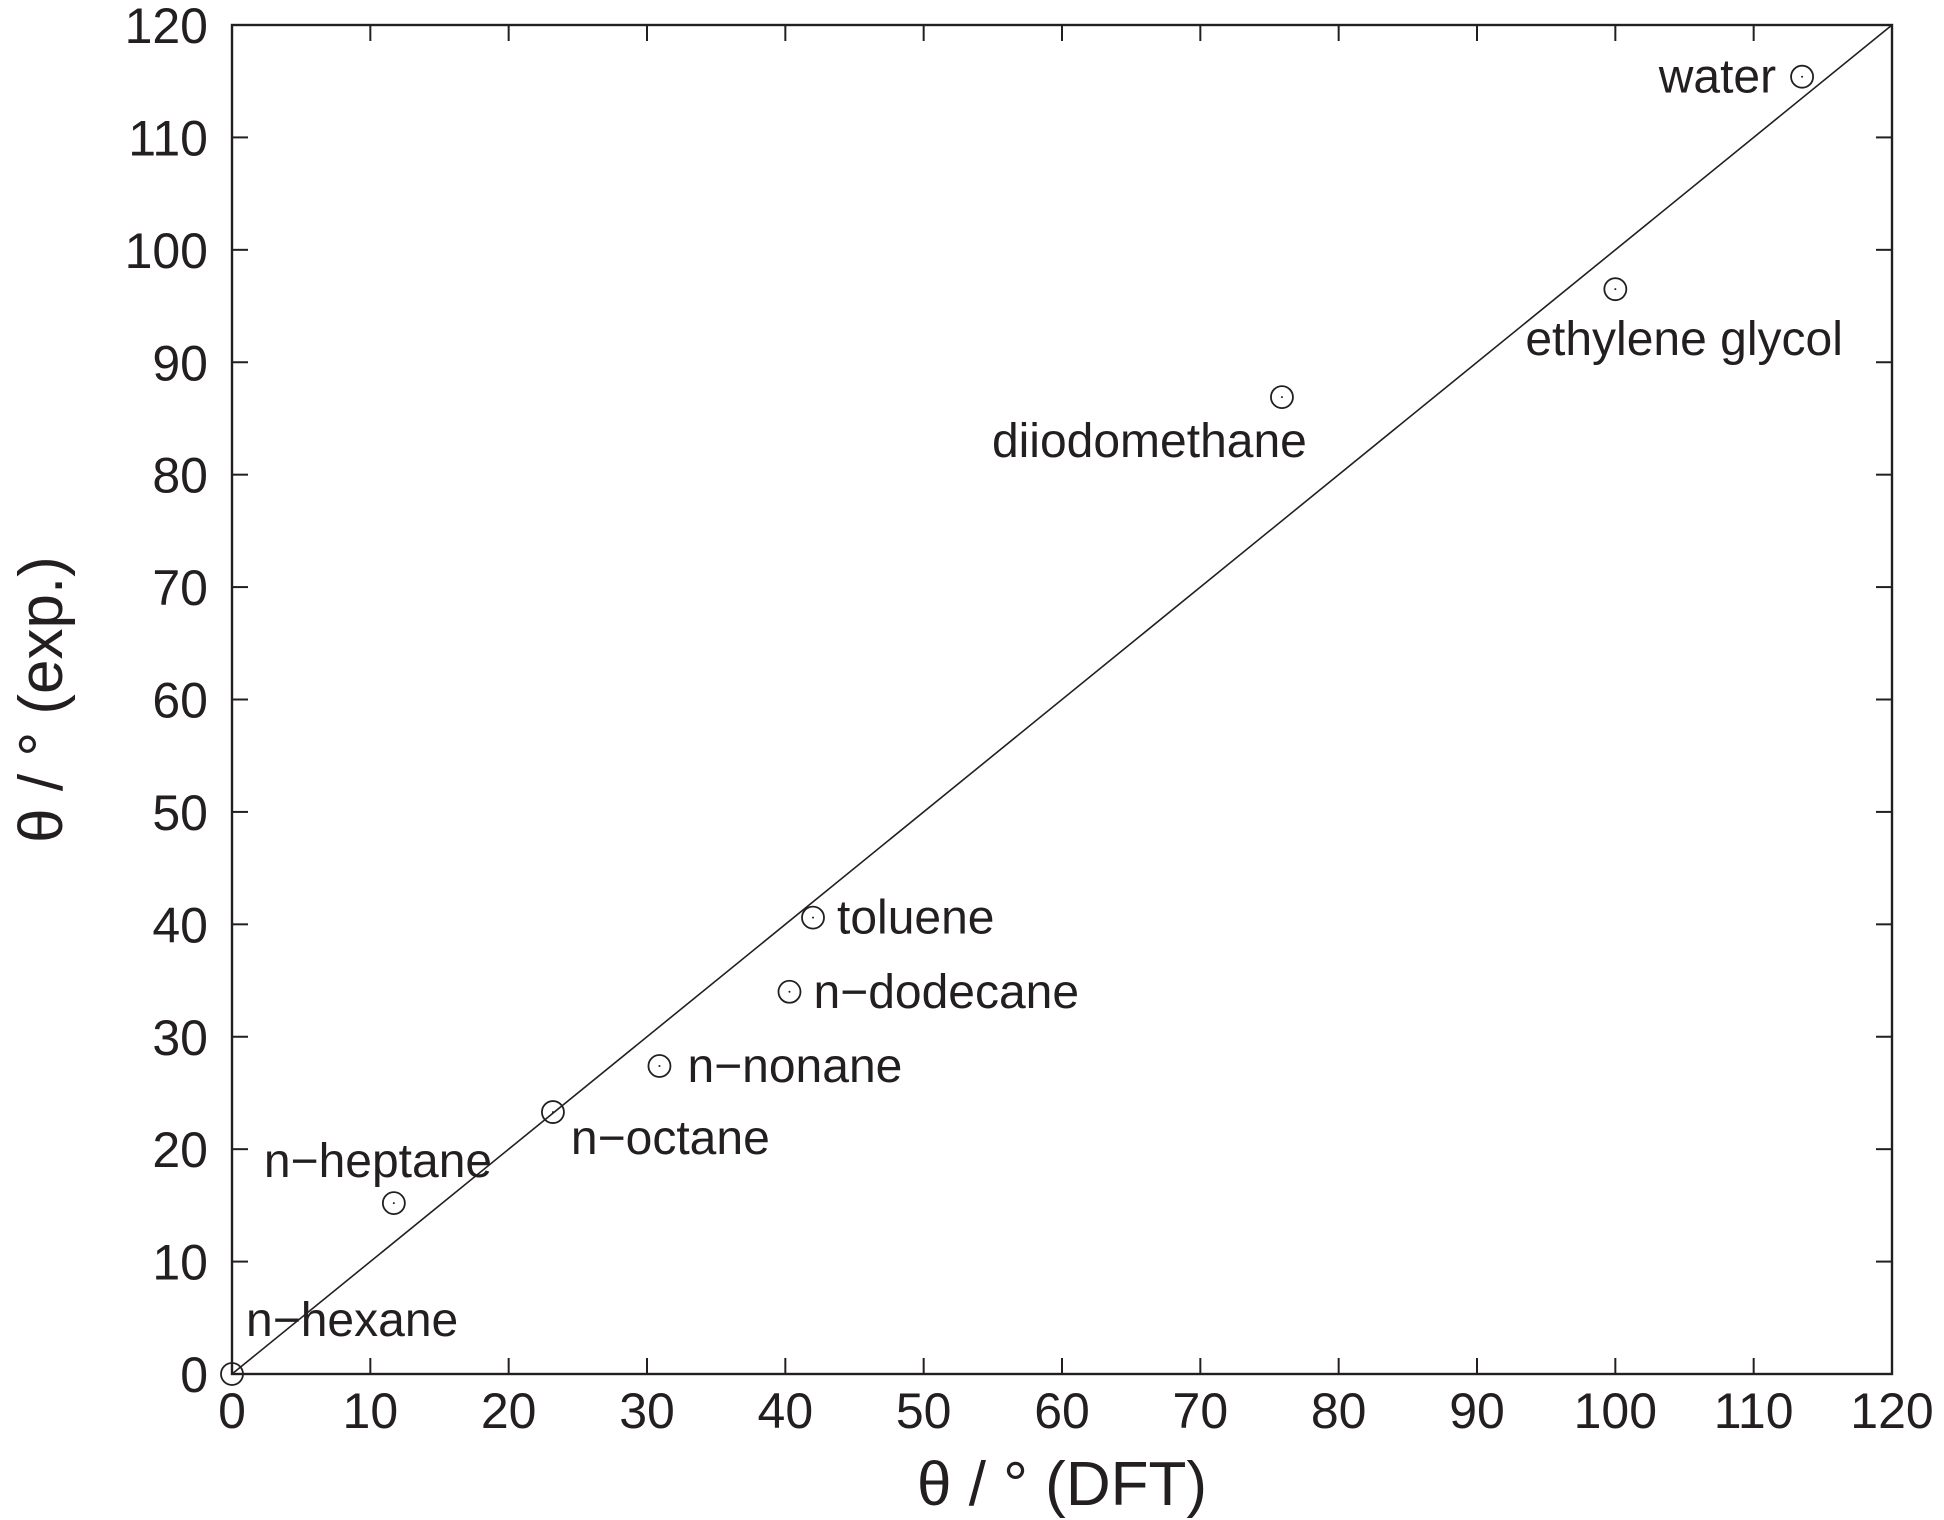 The width and height of the screenshot is (1944, 1520). Describe the element at coordinates (1891, 1411) in the screenshot. I see `x-tick-label: 120` at that location.